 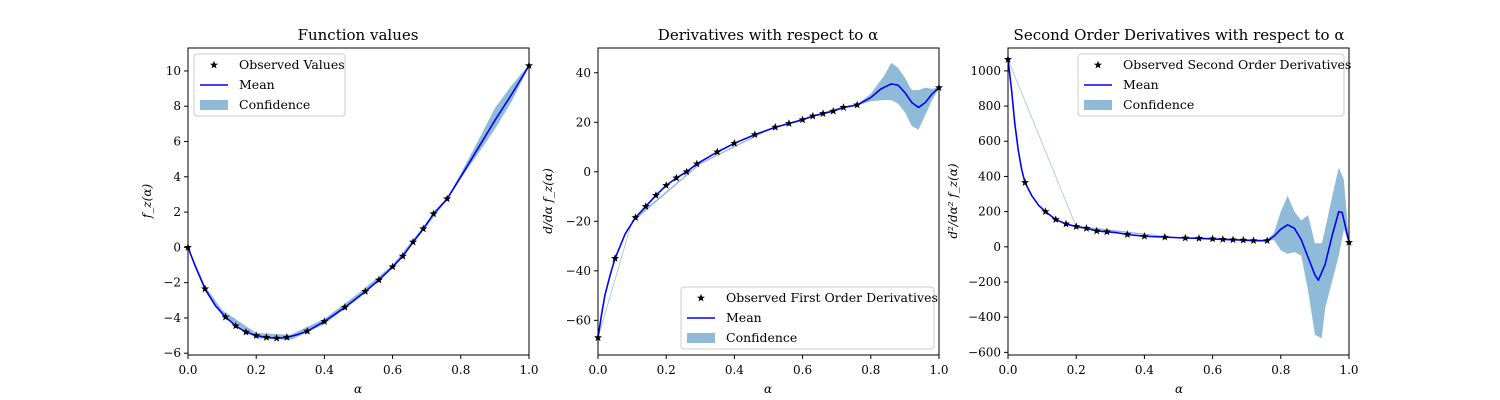 What do you see at coordinates (548, 201) in the screenshot?
I see `y-axis-label: d/dα f_z(α)` at bounding box center [548, 201].